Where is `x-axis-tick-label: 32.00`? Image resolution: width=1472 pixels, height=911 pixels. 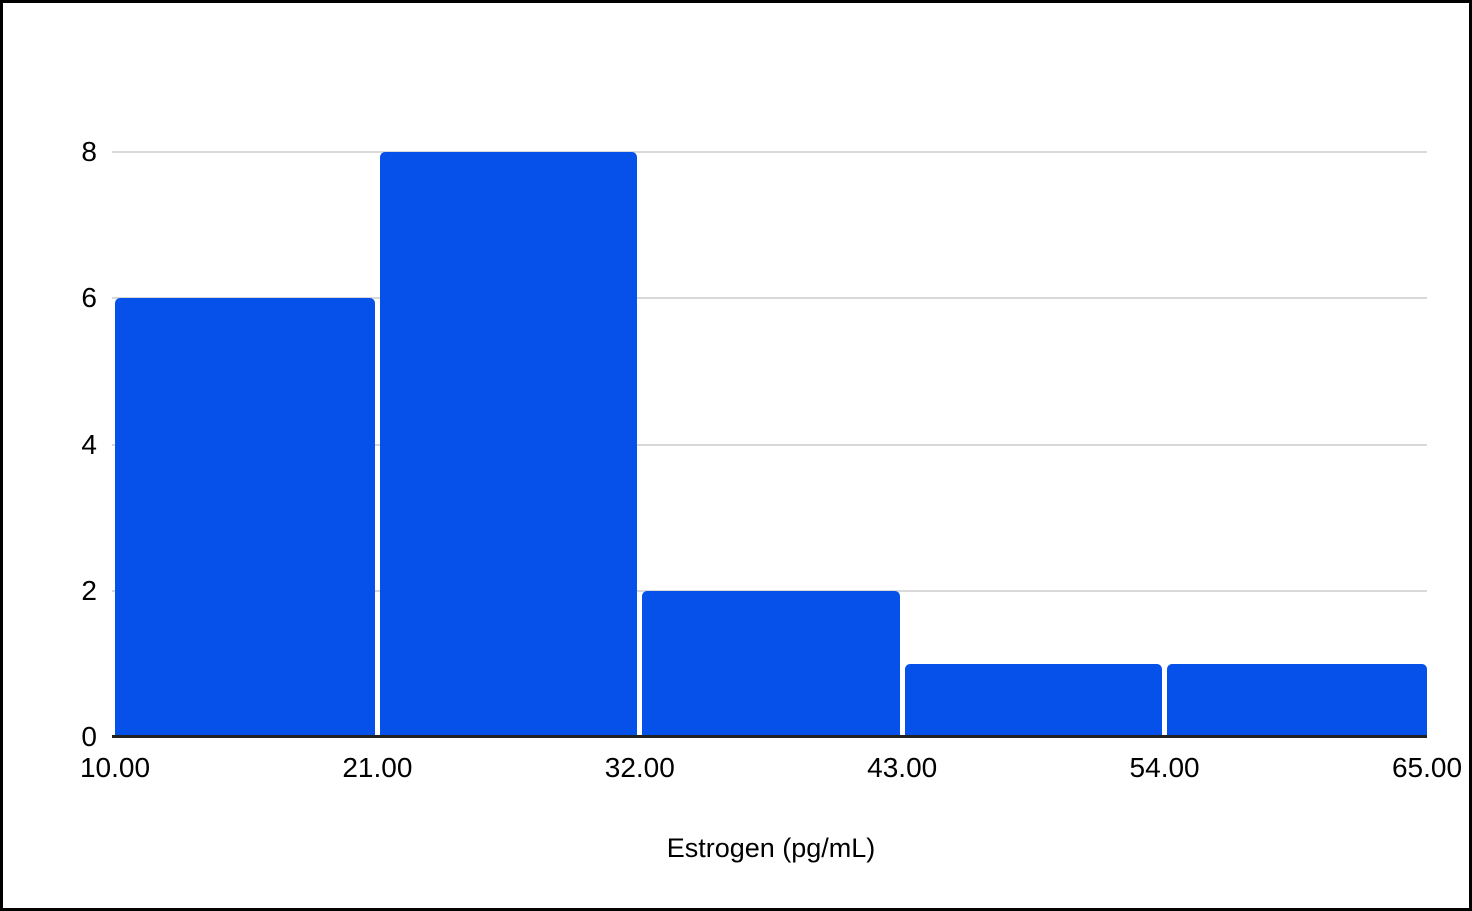
x-axis-tick-label: 32.00 is located at coordinates (639, 767).